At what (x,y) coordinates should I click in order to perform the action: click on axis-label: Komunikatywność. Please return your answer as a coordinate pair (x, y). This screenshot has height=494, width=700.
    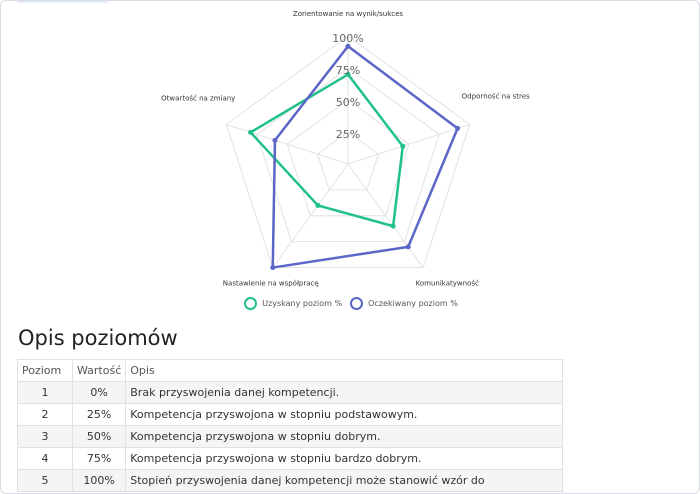
    Looking at the image, I should click on (447, 284).